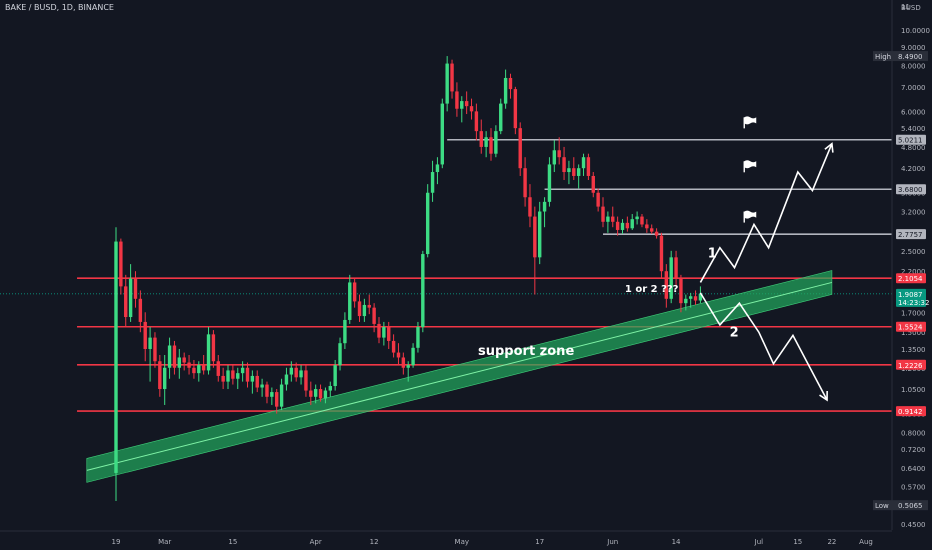 The image size is (932, 550). Describe the element at coordinates (915, 31) in the screenshot. I see `y-tick-label: 10.0000` at that location.